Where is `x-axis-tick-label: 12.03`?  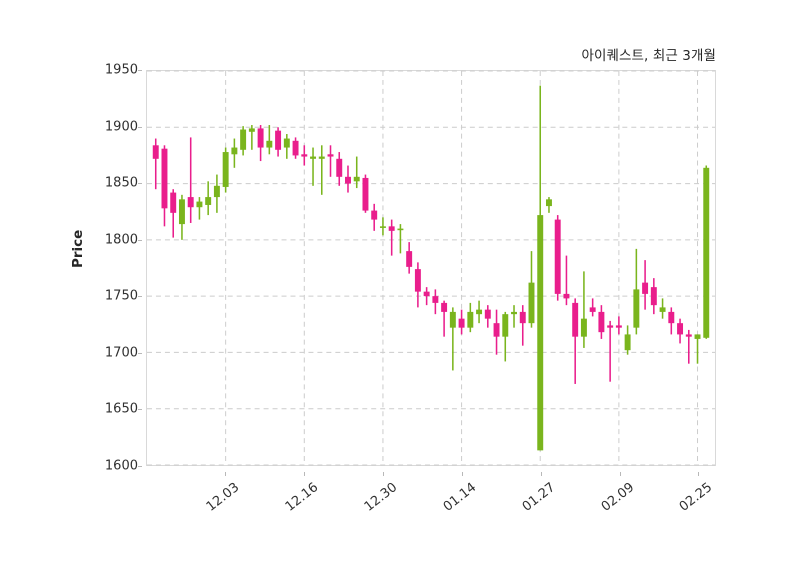 x-axis-tick-label: 12.03 is located at coordinates (223, 497).